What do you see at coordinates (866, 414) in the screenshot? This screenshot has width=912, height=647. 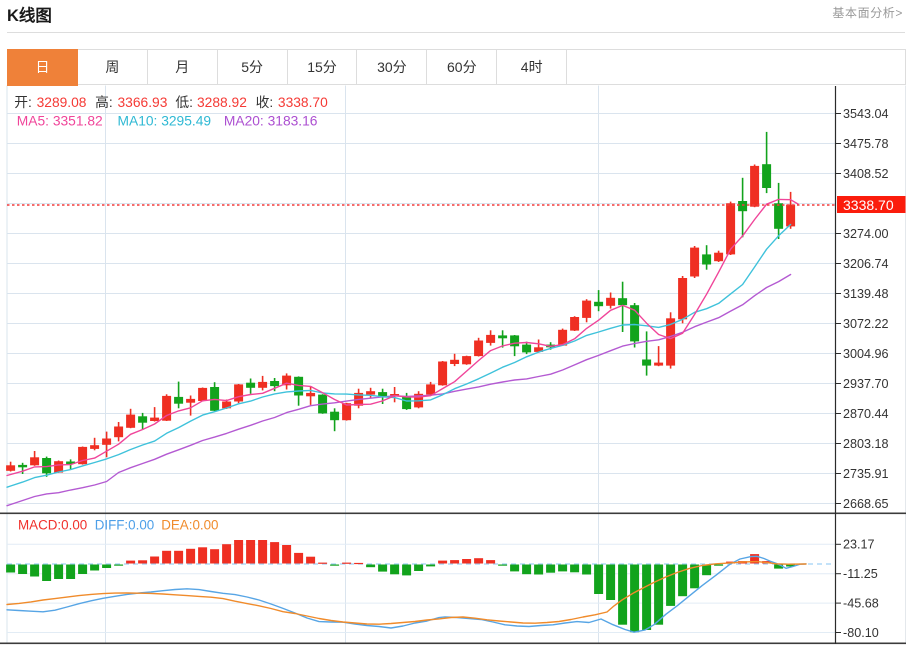 I see `svg-text: 2870.44` at bounding box center [866, 414].